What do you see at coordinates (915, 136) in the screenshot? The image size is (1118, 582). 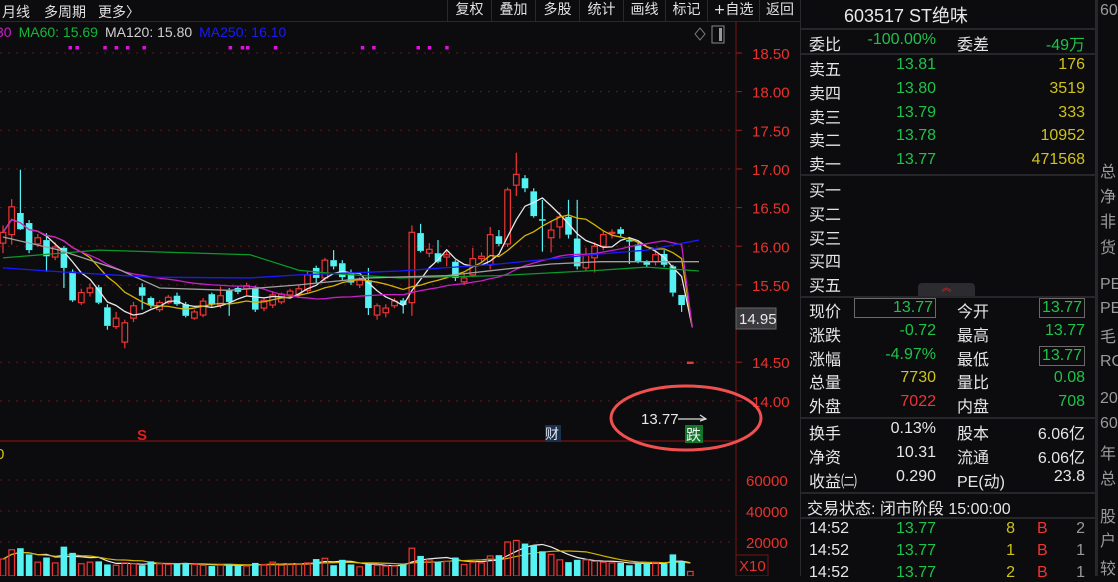 I see `ask-price: 13.78` at bounding box center [915, 136].